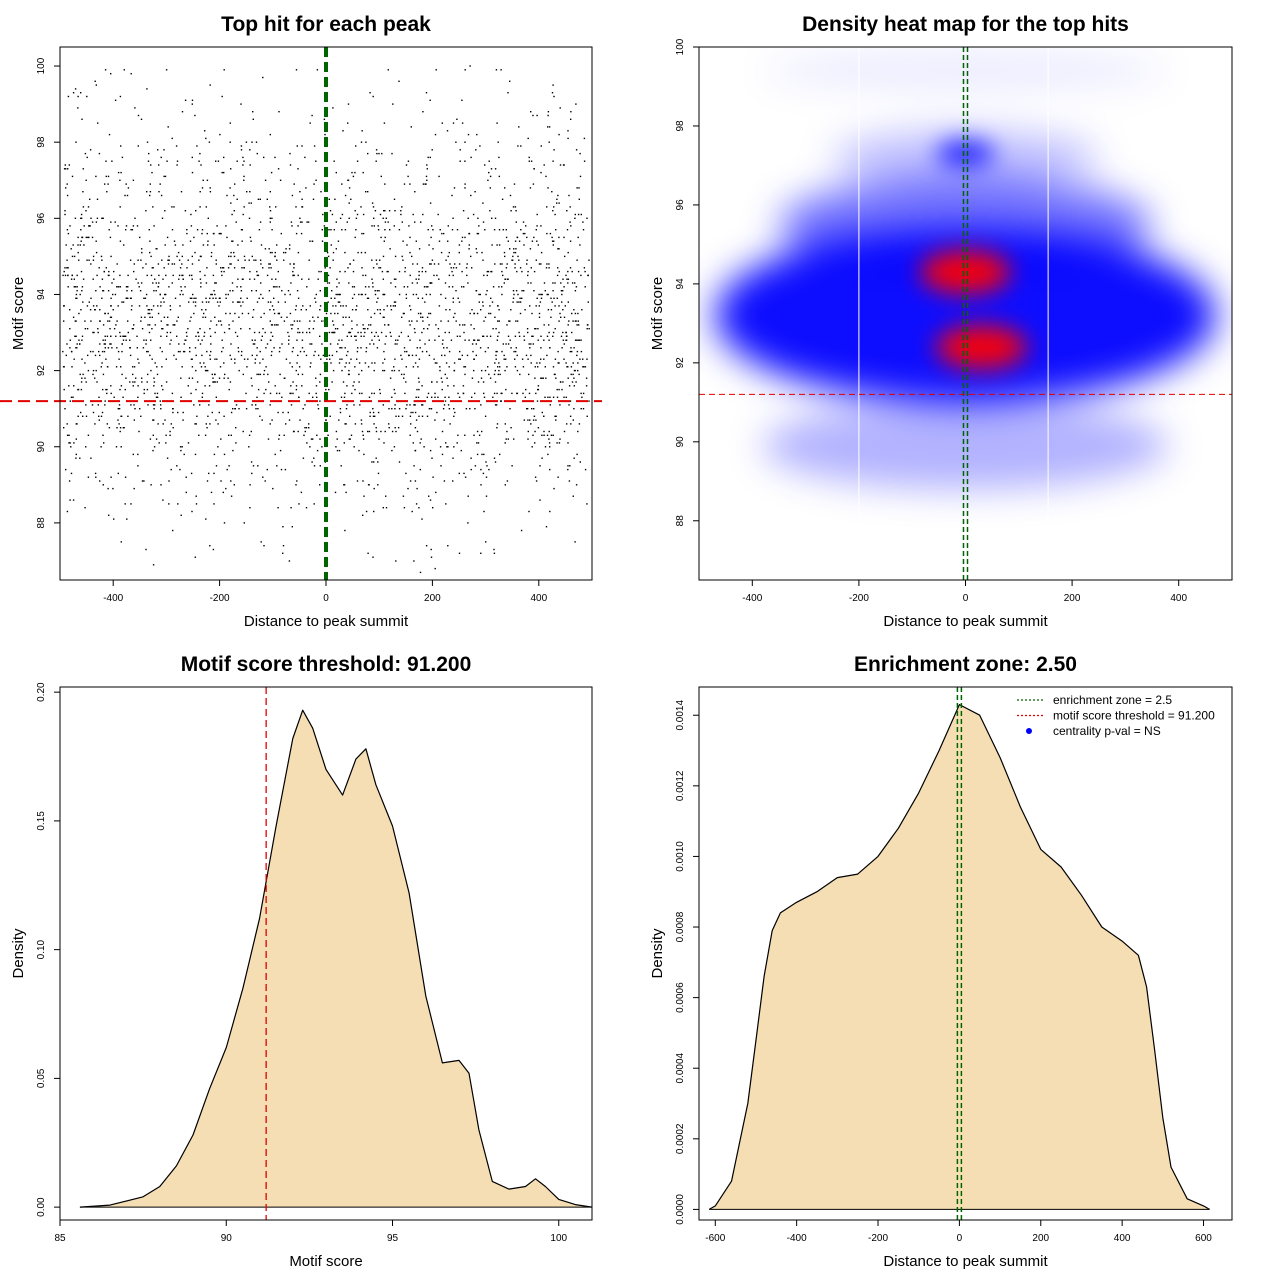 This screenshot has width=1280, height=1280. I want to click on y-axis-label: Density, so click(18, 953).